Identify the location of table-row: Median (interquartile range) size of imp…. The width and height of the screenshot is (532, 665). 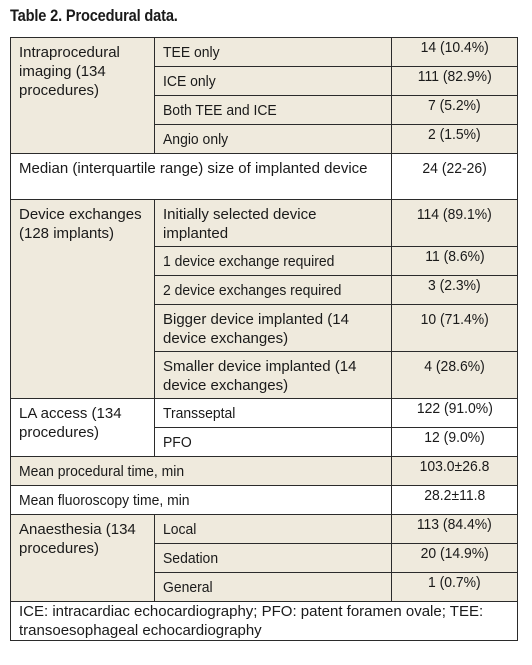
(264, 176).